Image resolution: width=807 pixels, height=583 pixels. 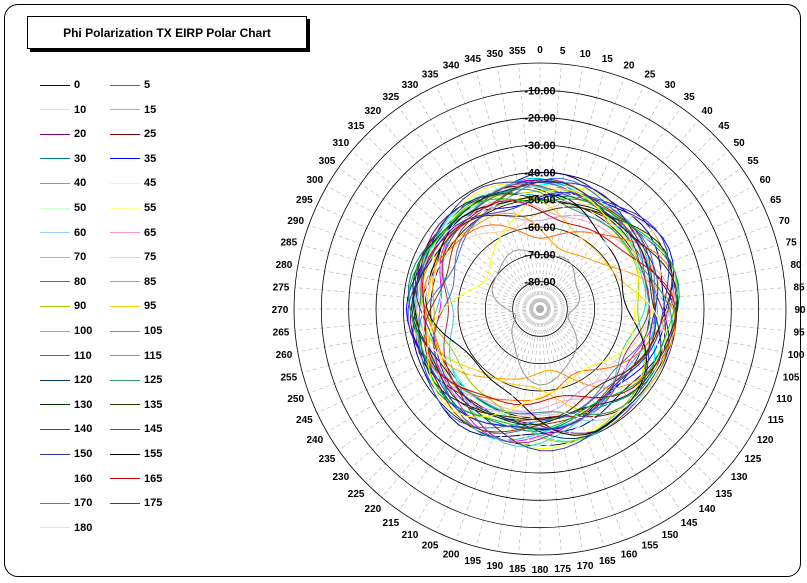 I want to click on legend-item: 175, so click(x=136, y=503).